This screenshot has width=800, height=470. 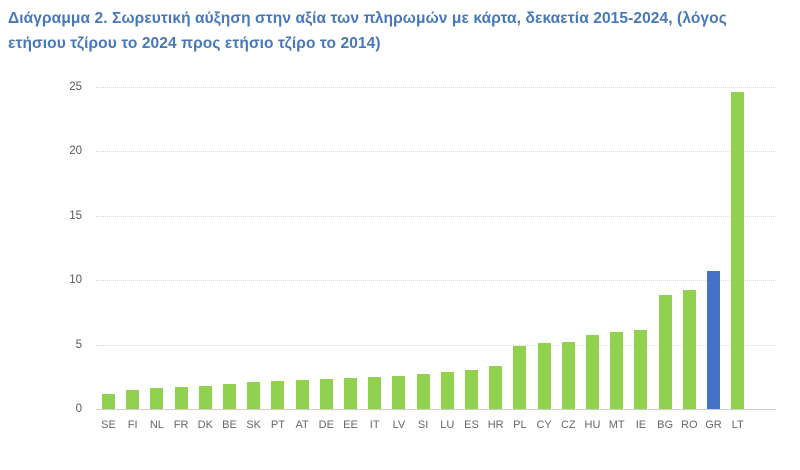 What do you see at coordinates (689, 349) in the screenshot?
I see `bar-RO` at bounding box center [689, 349].